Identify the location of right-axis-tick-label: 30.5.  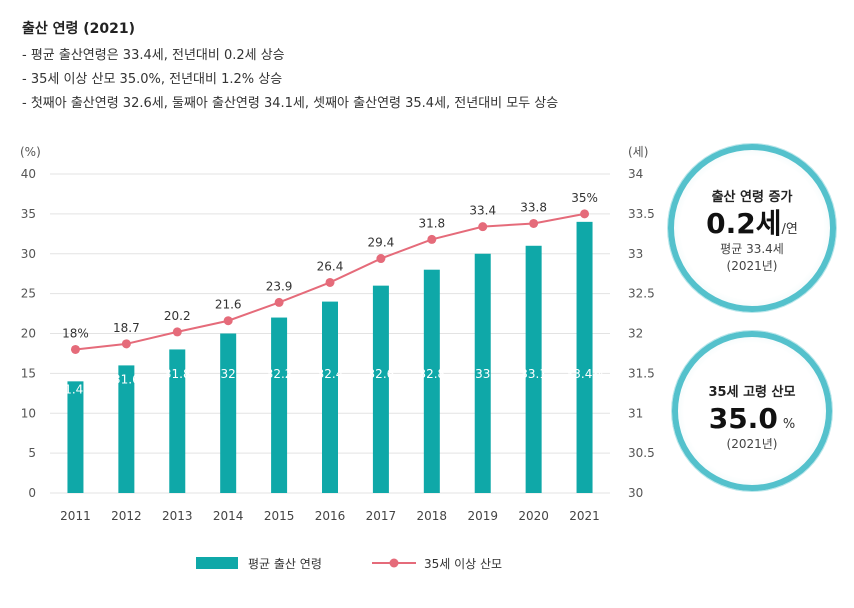
(641, 453).